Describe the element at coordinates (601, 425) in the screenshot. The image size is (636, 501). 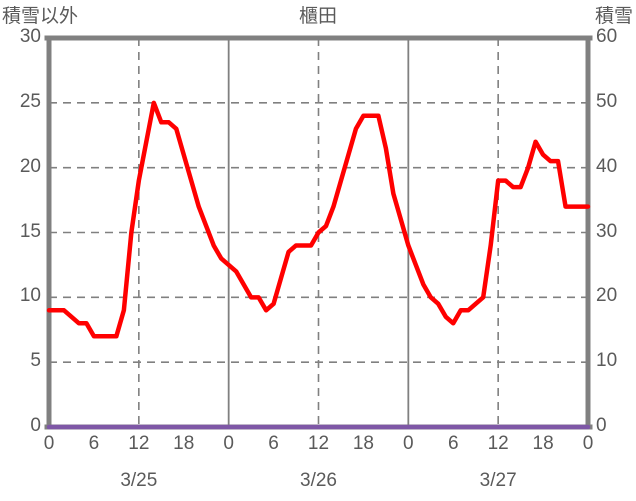
I see `y-axis-right-tick-label: 0` at that location.